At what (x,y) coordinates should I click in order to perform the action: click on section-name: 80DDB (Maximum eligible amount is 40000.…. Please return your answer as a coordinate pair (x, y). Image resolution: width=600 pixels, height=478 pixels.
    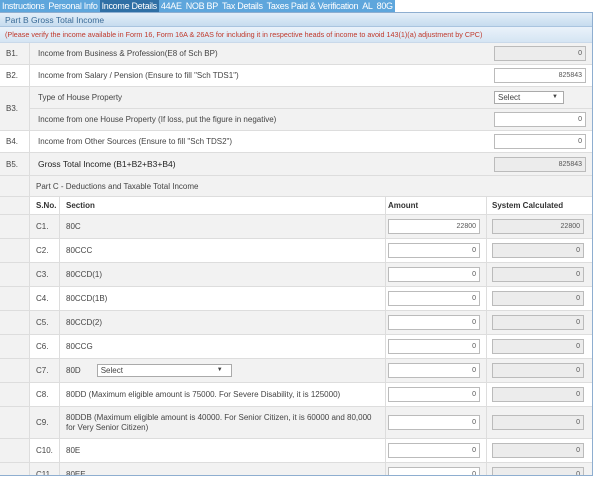
    Looking at the image, I should click on (219, 422).